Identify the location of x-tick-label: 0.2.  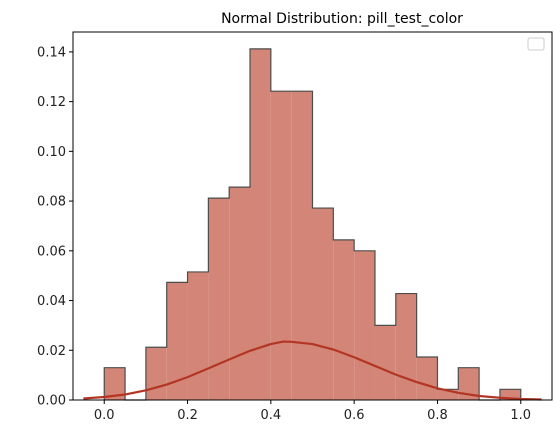
(187, 415).